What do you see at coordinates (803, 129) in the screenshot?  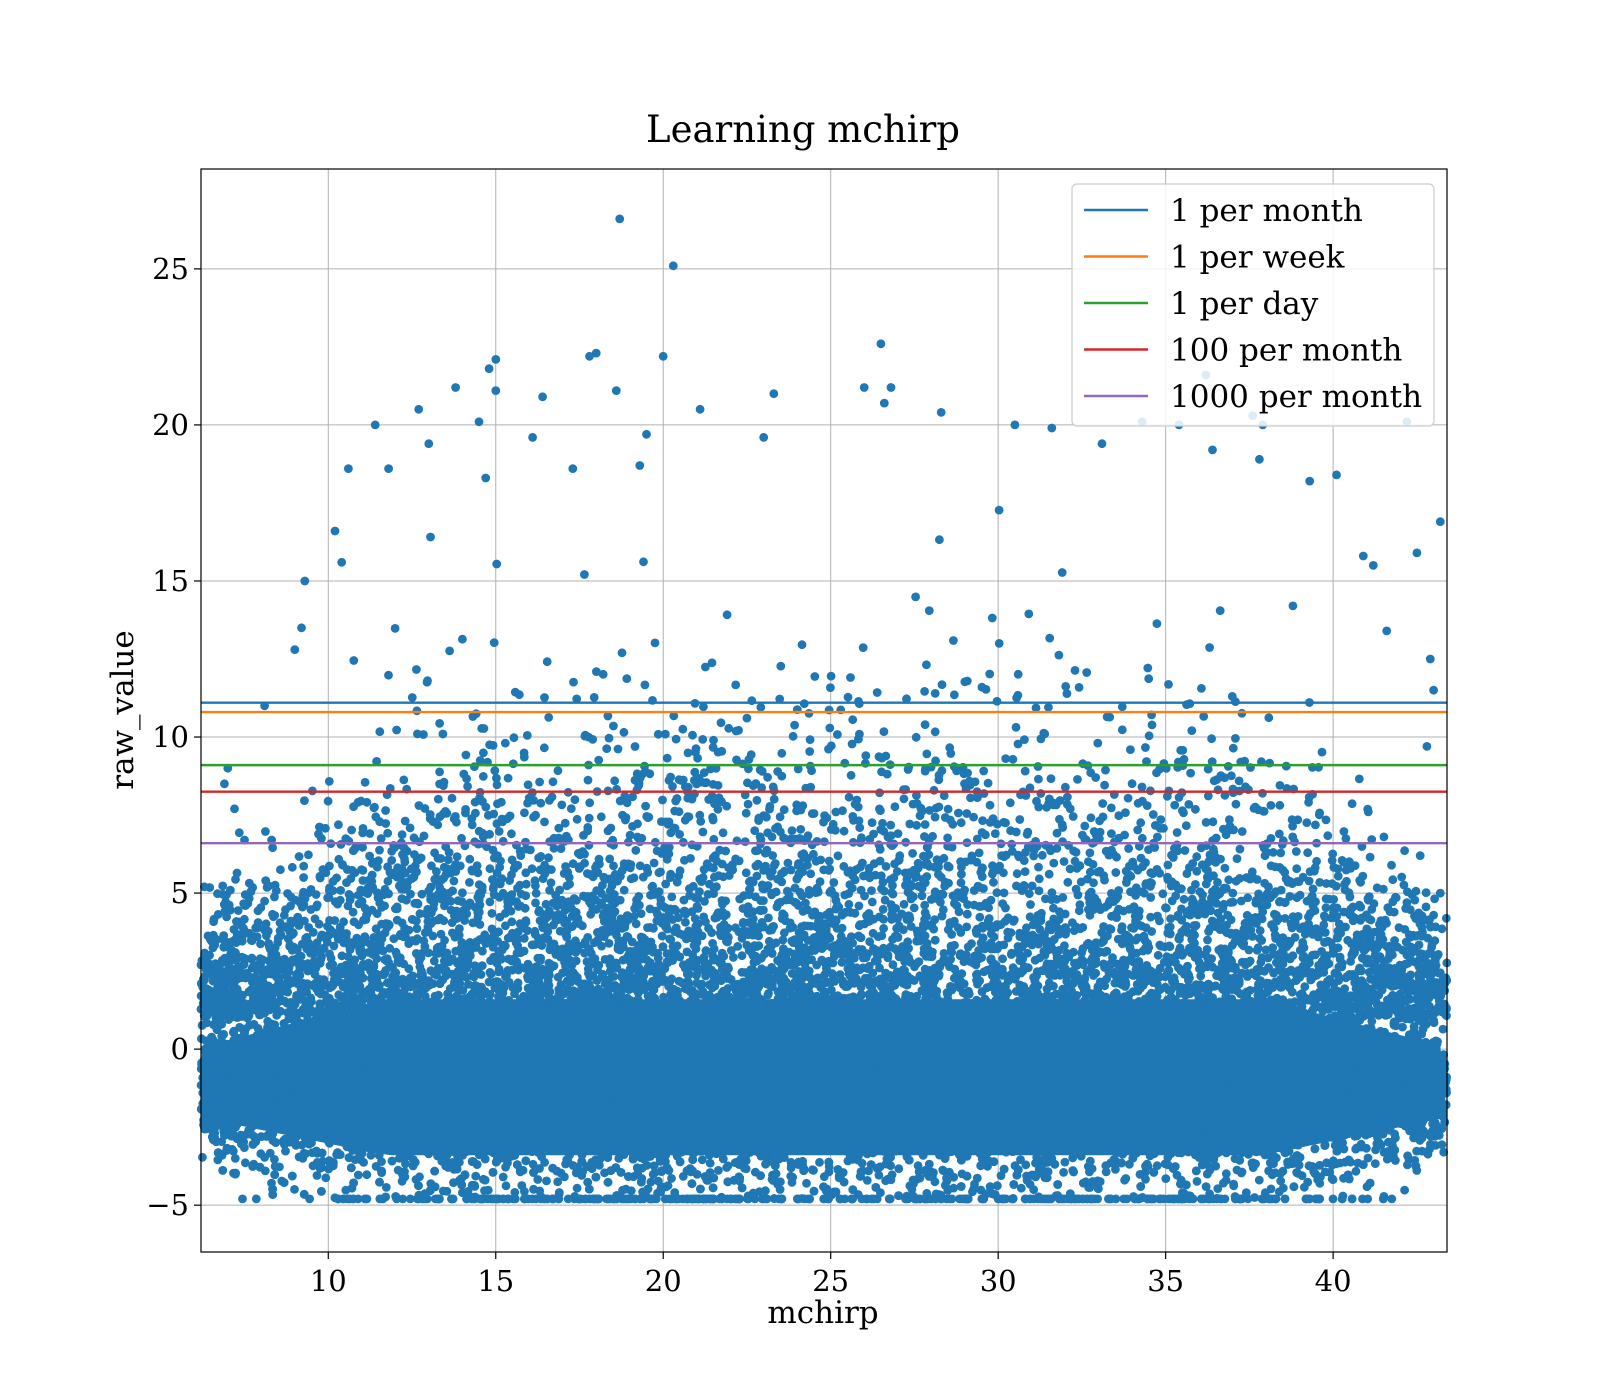 I see `chart-title: Learning mchirp` at bounding box center [803, 129].